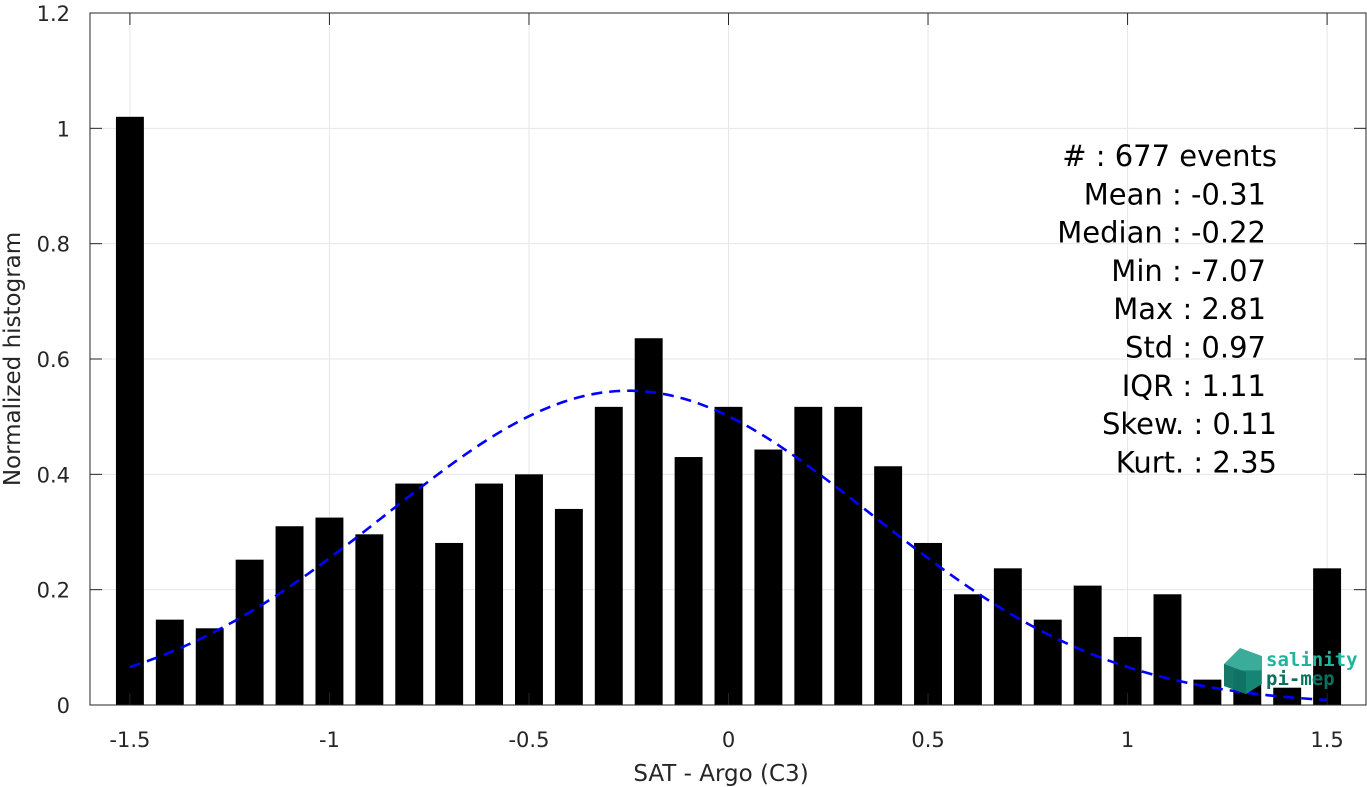  Describe the element at coordinates (1312, 660) in the screenshot. I see `logo-text-salinity: salinity` at that location.